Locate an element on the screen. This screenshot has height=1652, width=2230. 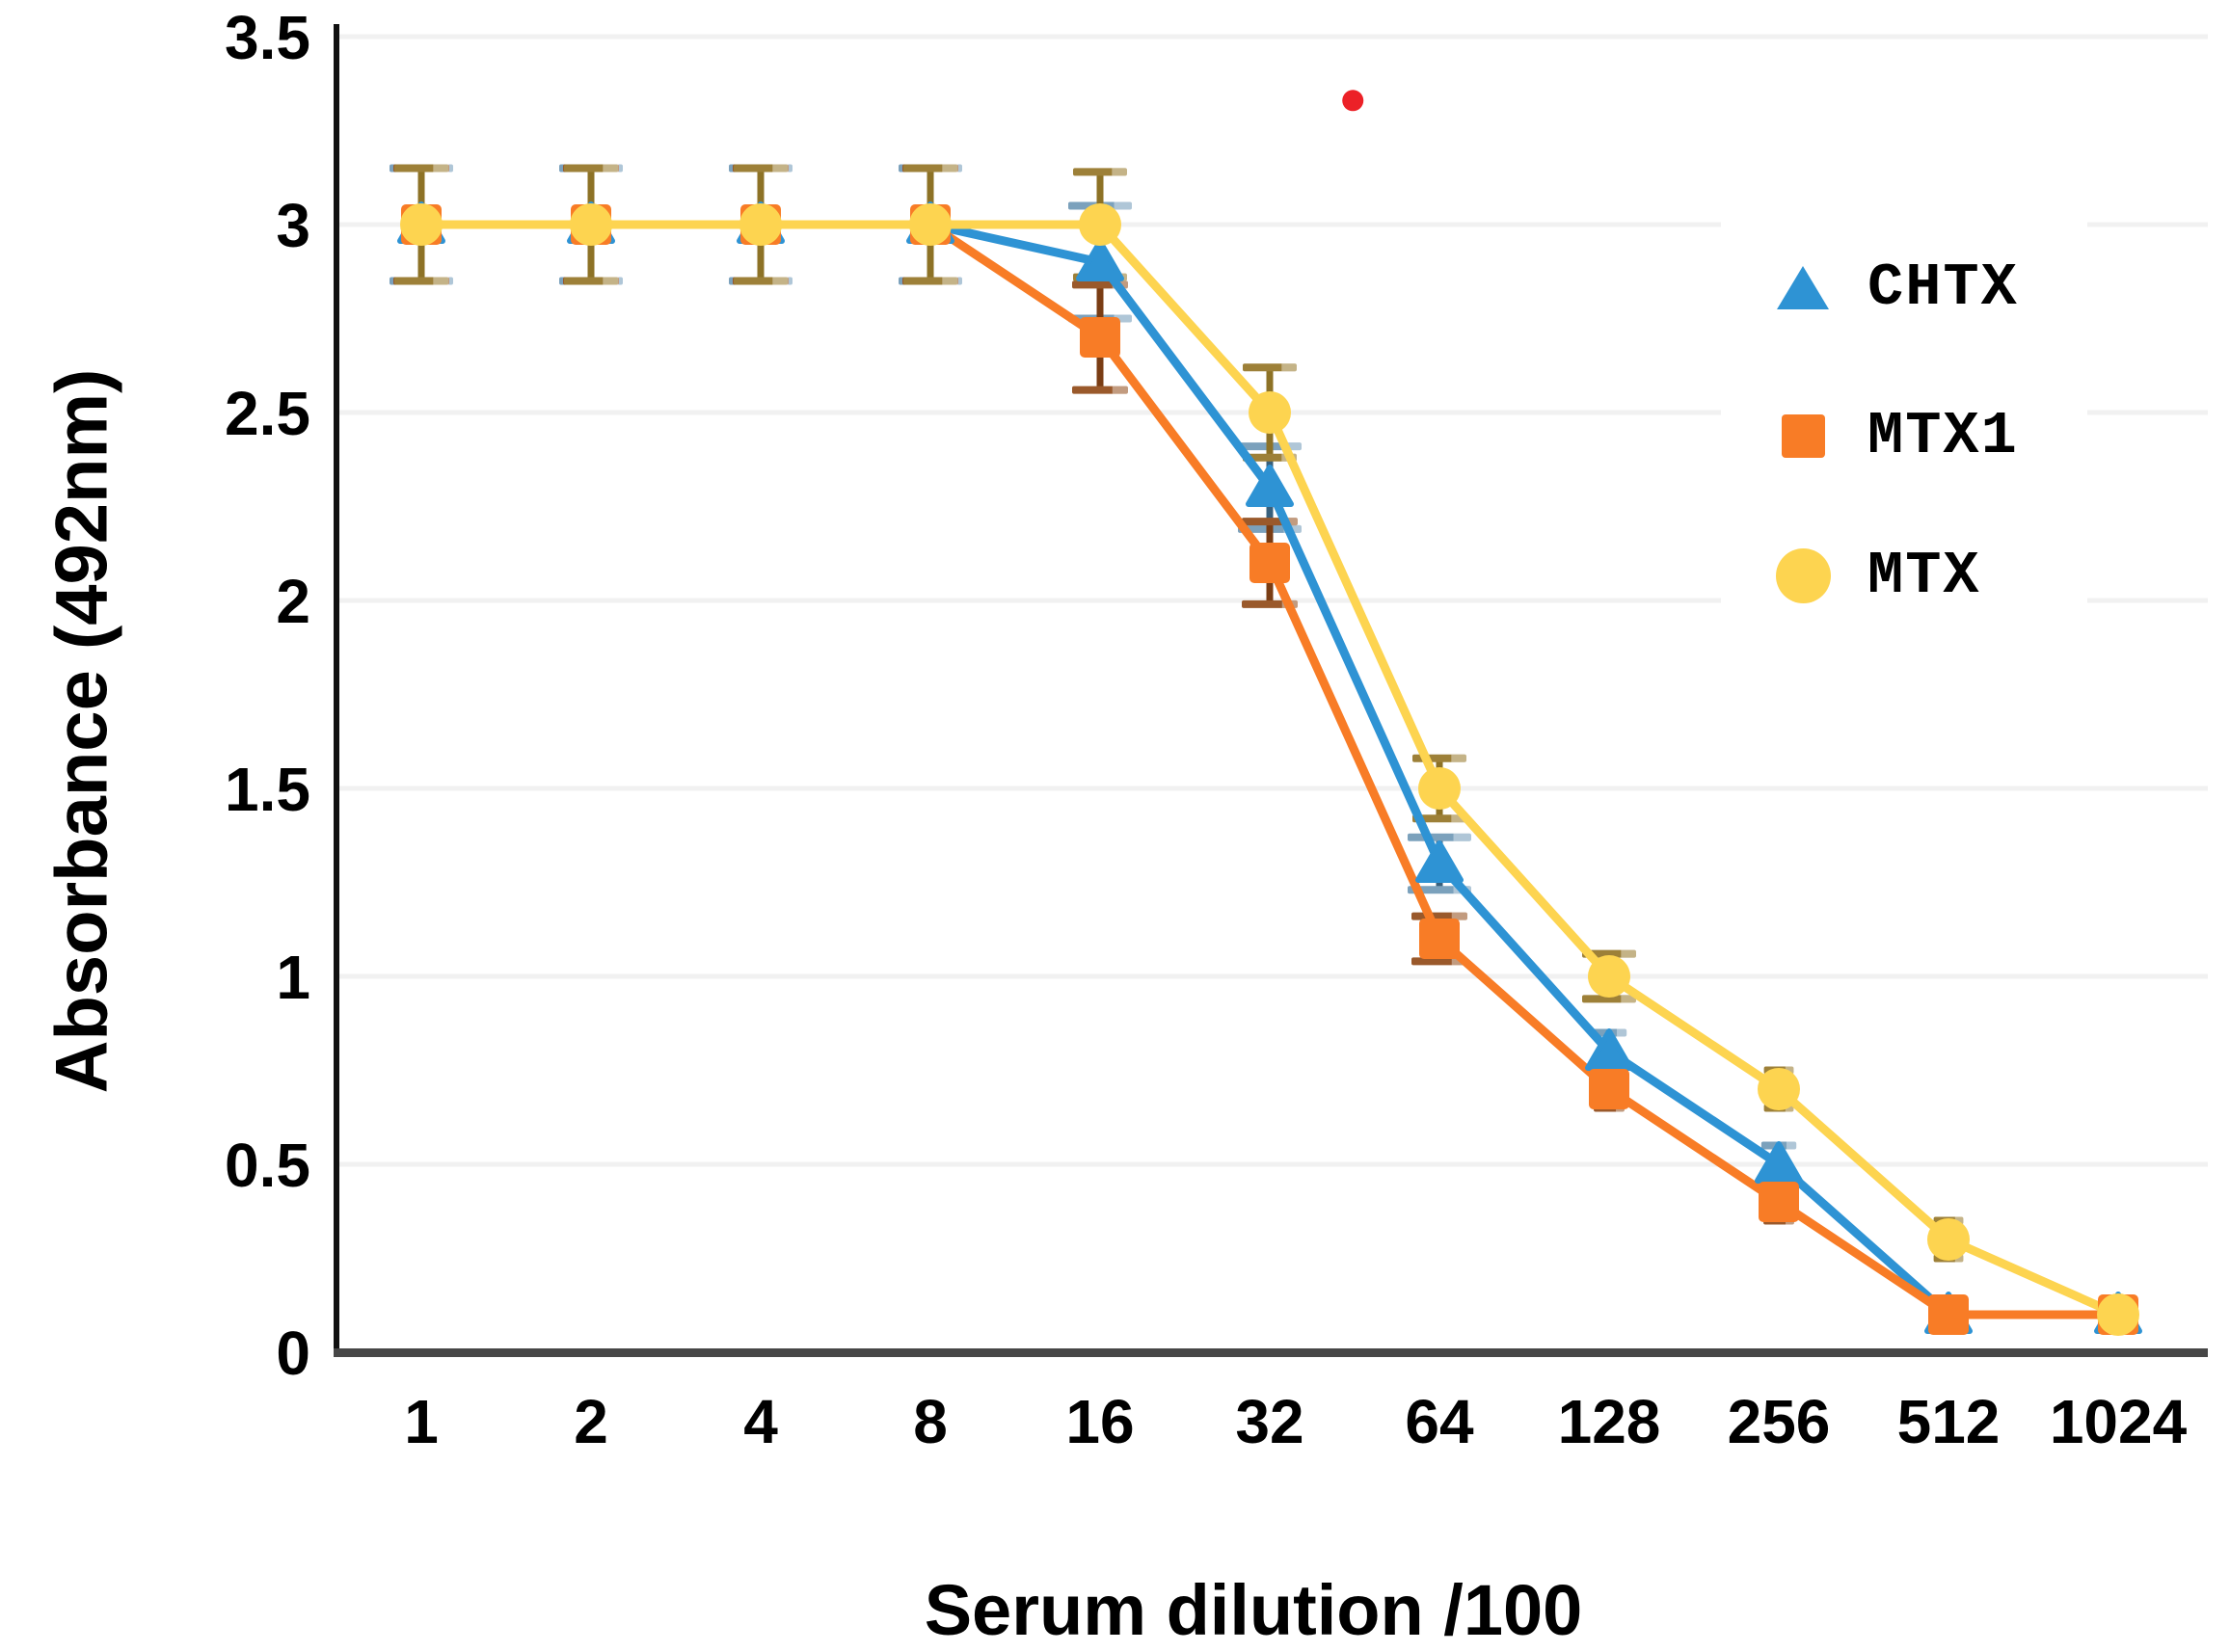
y-tick-label: 1.5 is located at coordinates (267, 790).